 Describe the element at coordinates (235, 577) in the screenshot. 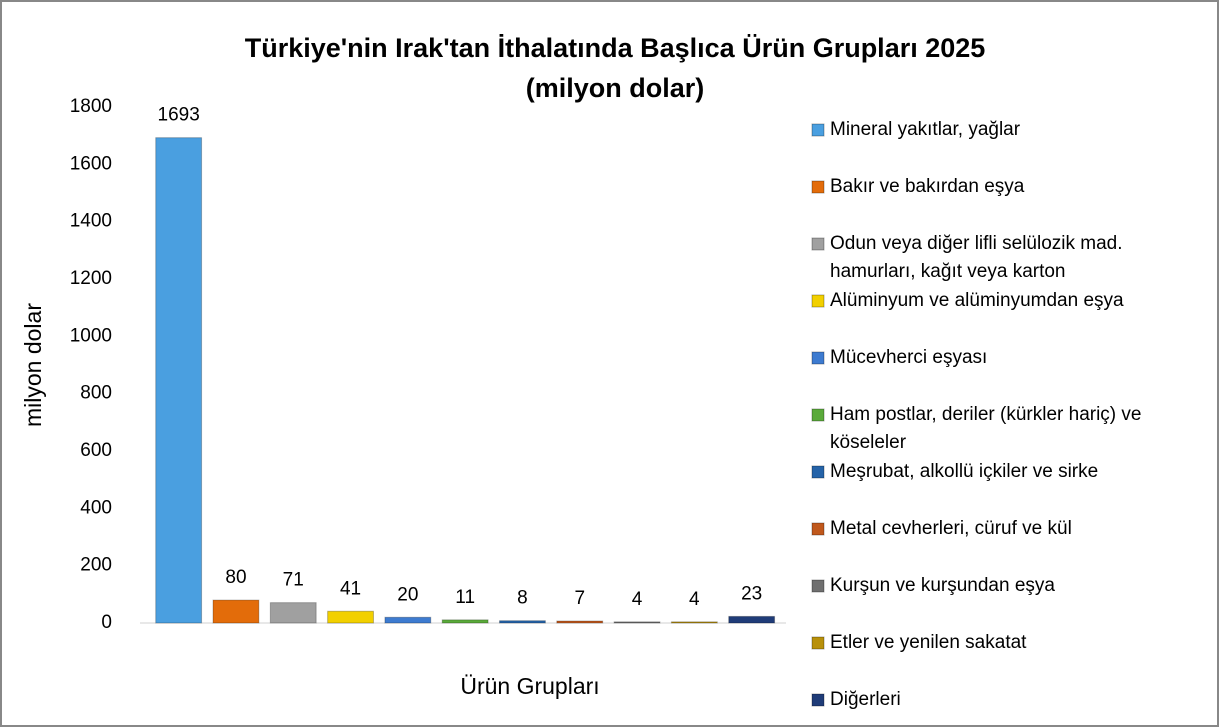

I see `data-label: 80` at that location.